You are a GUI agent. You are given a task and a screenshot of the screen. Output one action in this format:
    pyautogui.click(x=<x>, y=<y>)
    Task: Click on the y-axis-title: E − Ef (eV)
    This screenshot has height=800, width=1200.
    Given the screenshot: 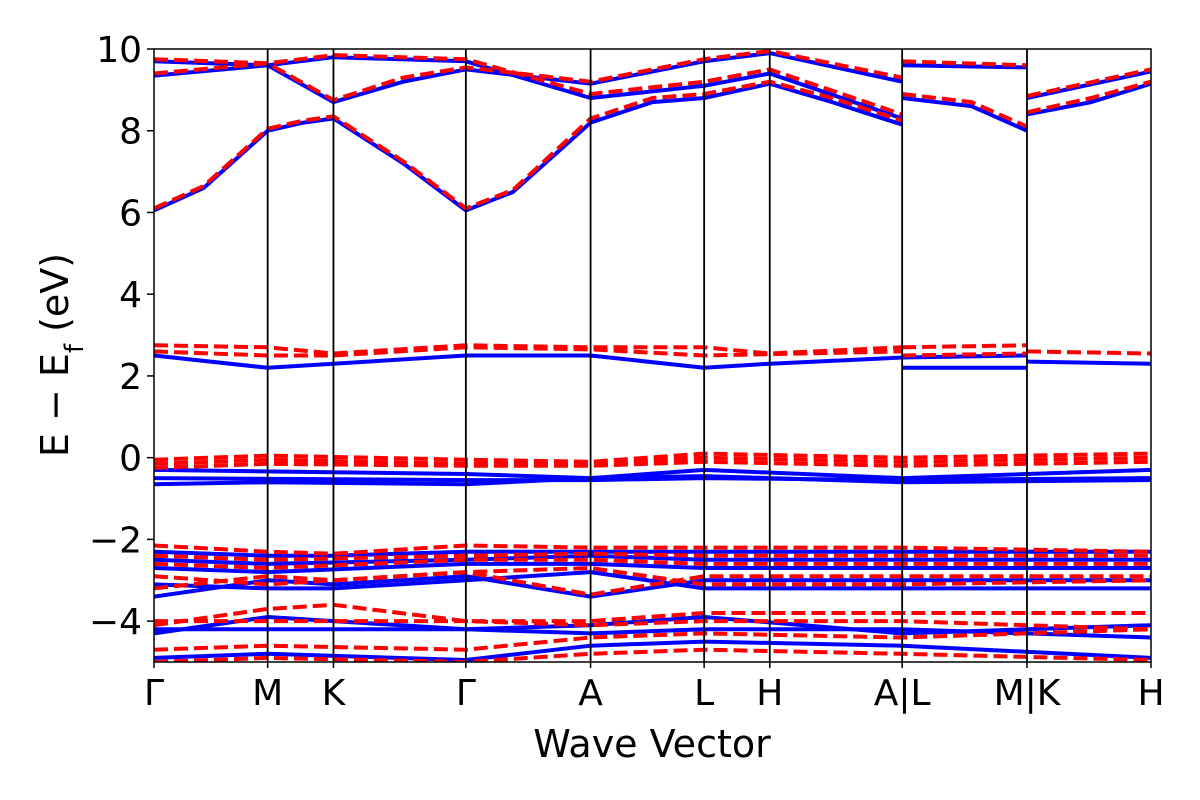 What is the action you would take?
    pyautogui.click(x=61, y=355)
    